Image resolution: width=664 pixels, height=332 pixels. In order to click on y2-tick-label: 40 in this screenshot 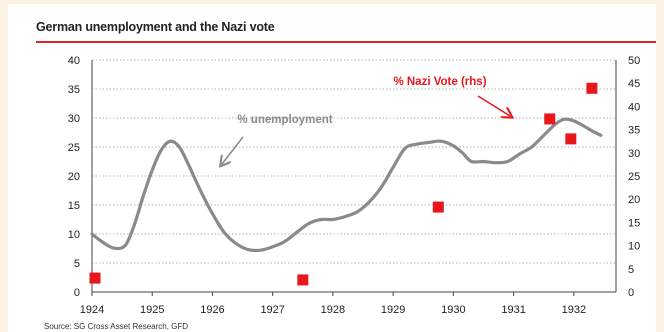, I will do `click(634, 107)`.